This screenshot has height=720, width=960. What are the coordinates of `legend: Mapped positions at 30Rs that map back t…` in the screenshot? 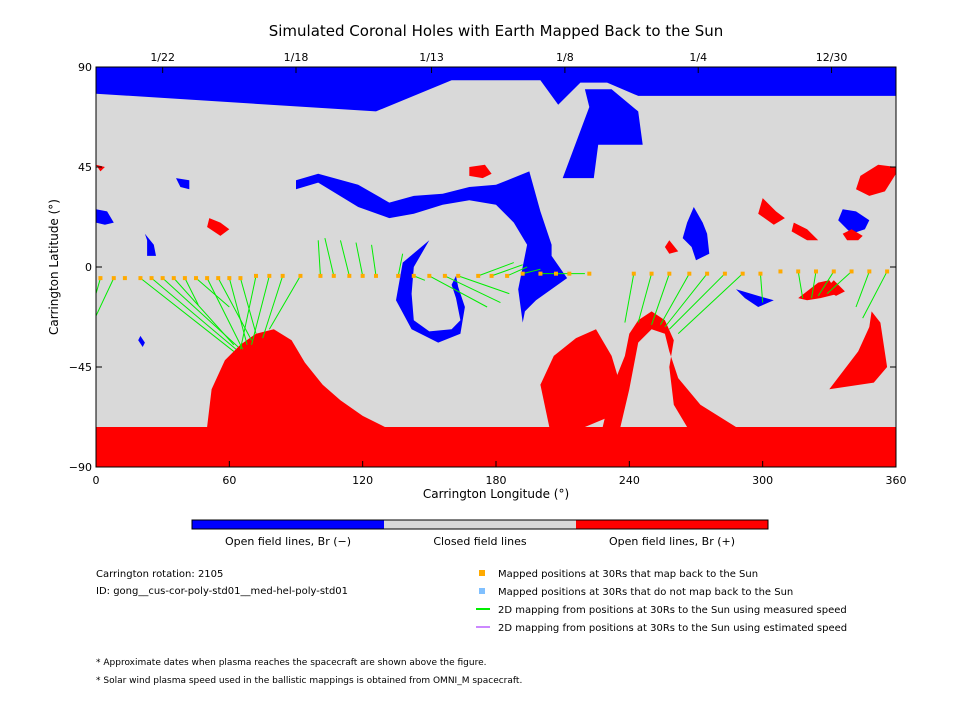 It's located at (661, 601).